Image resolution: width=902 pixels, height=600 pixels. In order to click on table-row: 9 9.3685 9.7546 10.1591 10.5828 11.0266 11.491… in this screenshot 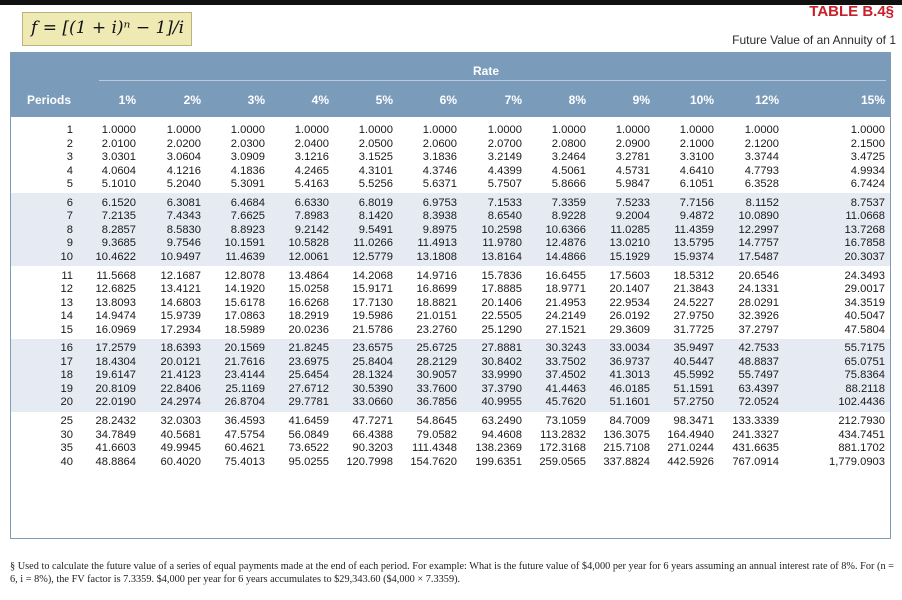, I will do `click(450, 243)`.